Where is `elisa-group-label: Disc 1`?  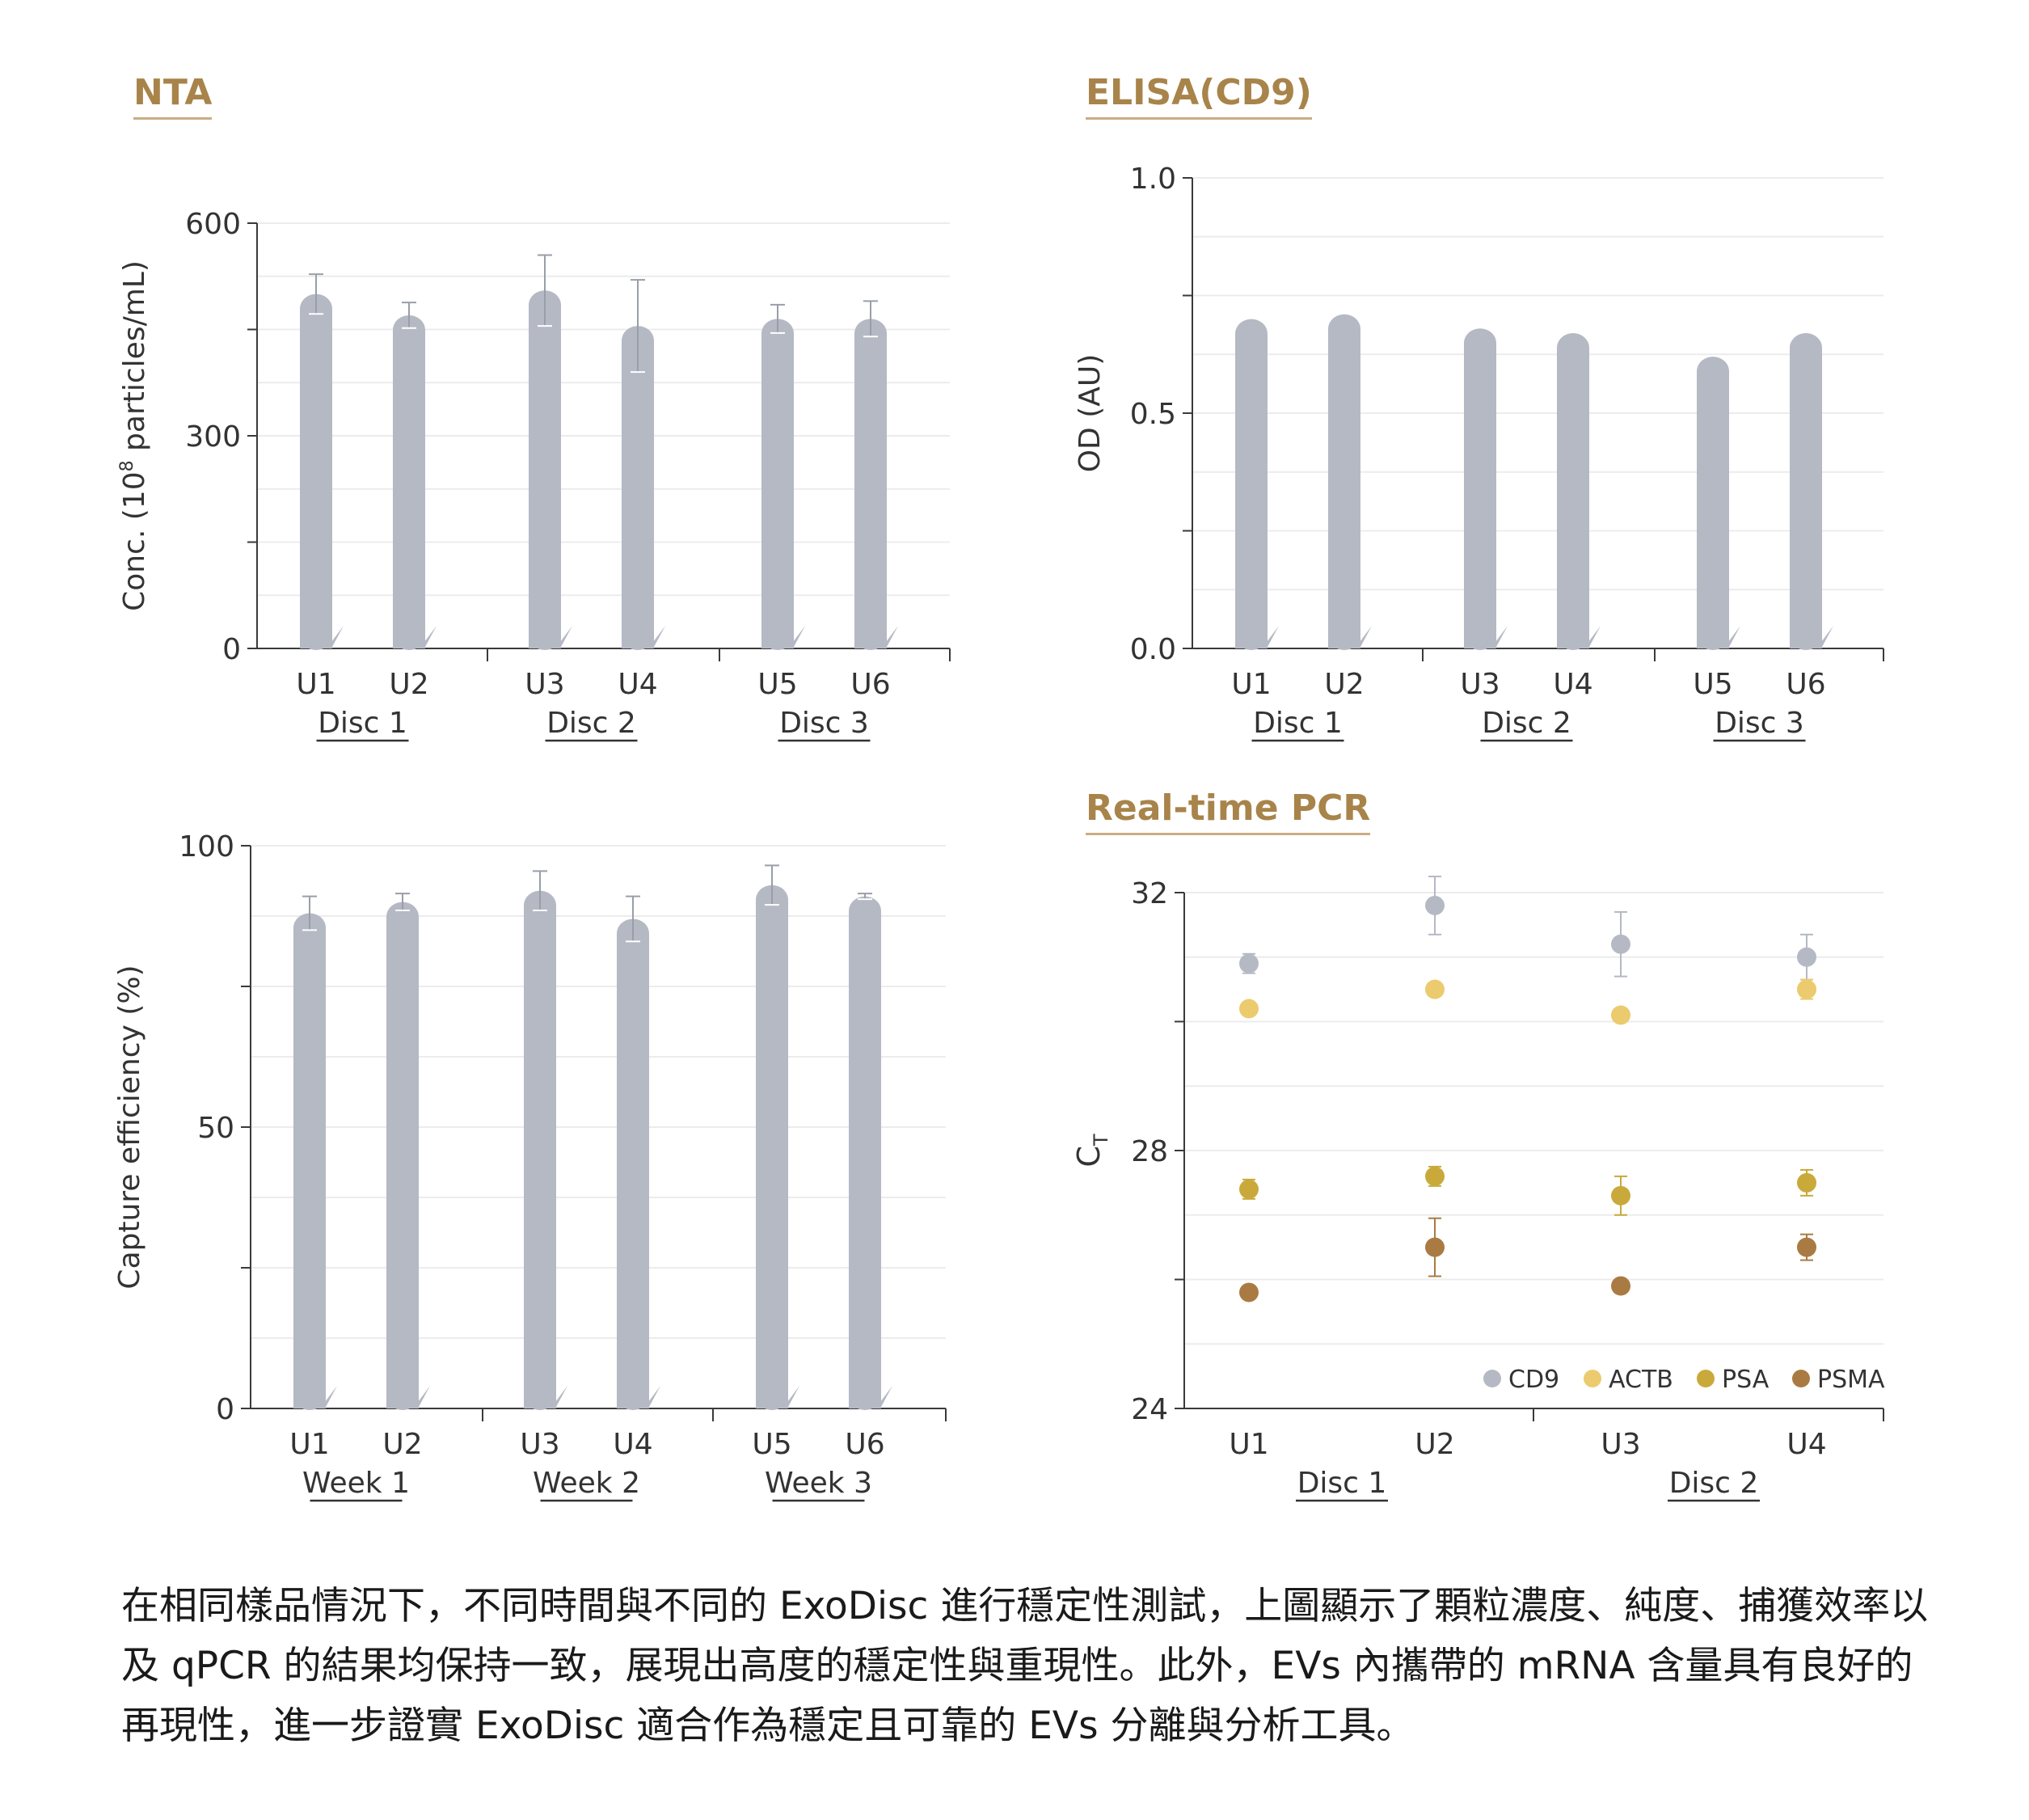 elisa-group-label: Disc 1 is located at coordinates (1298, 723).